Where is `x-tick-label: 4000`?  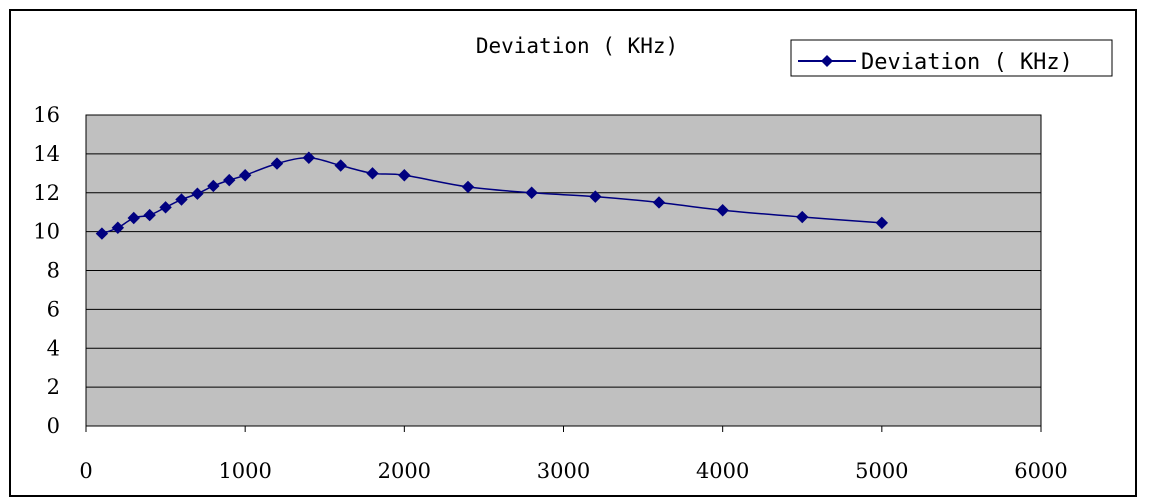
x-tick-label: 4000 is located at coordinates (722, 471).